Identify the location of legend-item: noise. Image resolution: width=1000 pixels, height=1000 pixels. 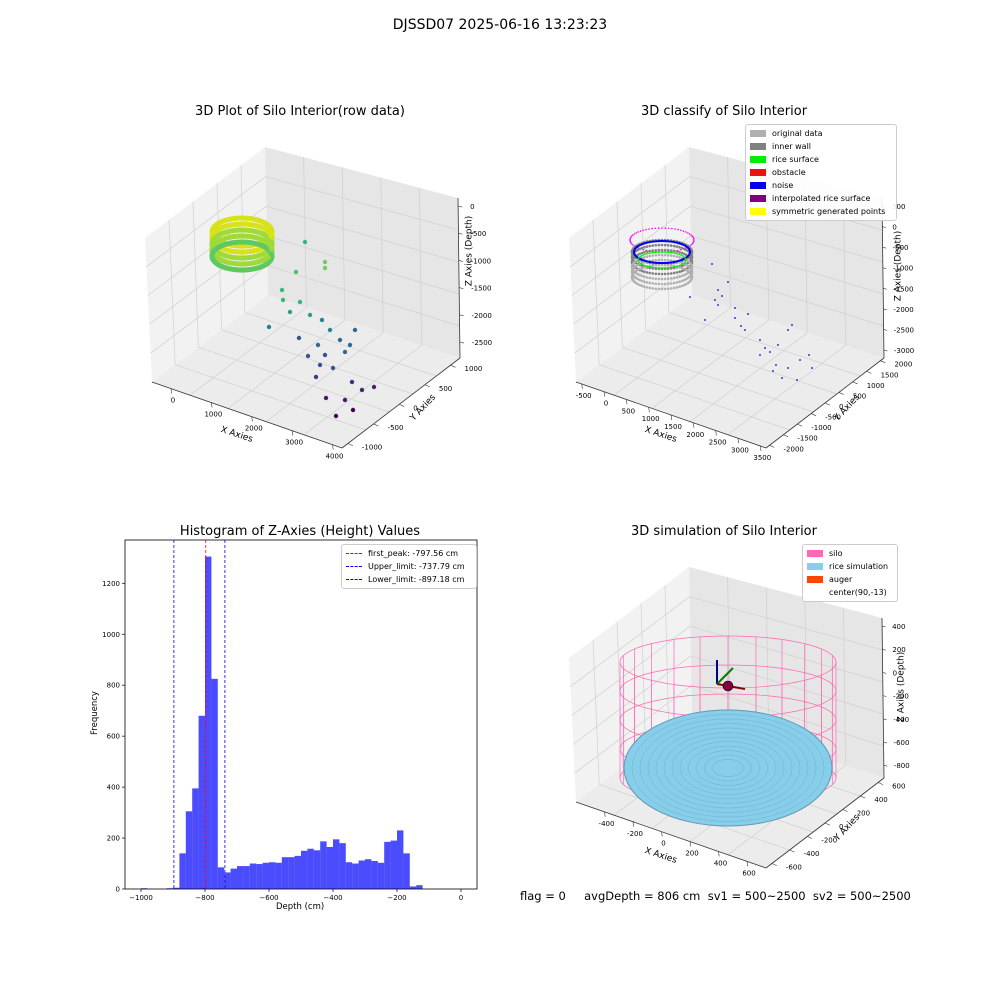
(821, 185).